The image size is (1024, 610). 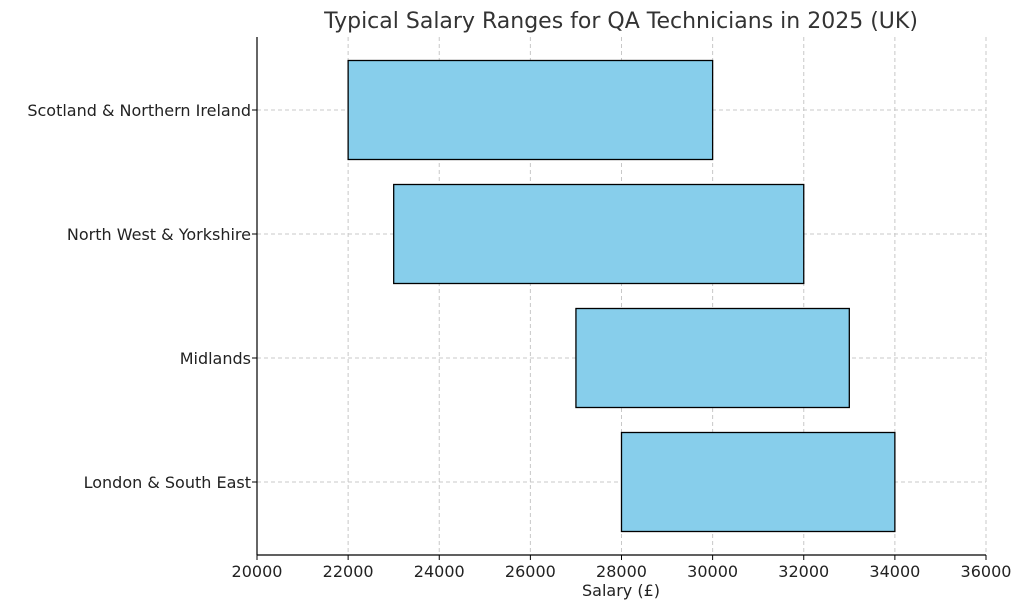 What do you see at coordinates (439, 571) in the screenshot?
I see `x-tick-label: 24000` at bounding box center [439, 571].